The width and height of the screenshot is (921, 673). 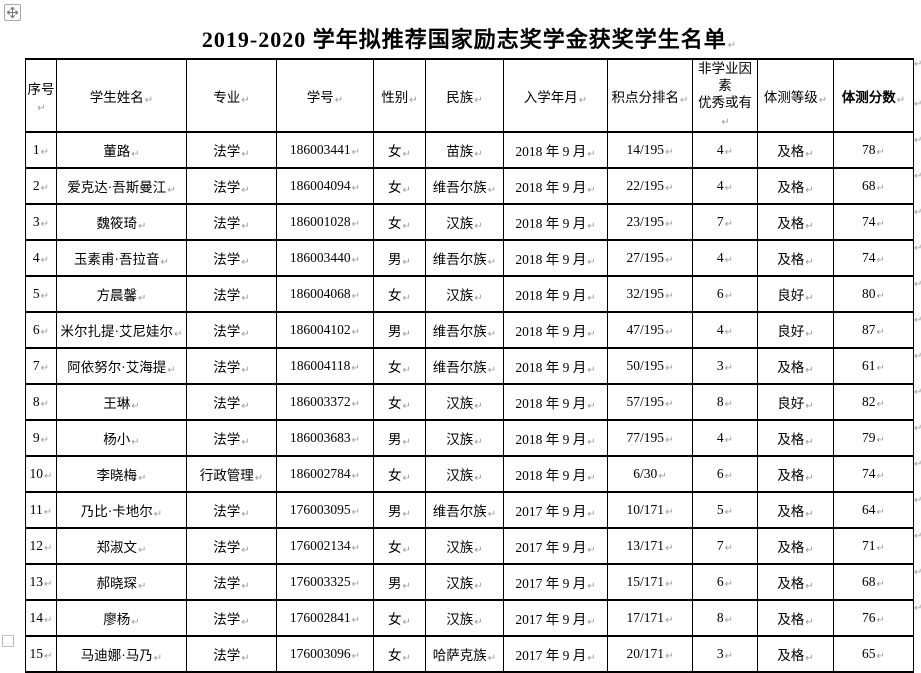 What do you see at coordinates (231, 474) in the screenshot?
I see `cell-major: 行政管理↵` at bounding box center [231, 474].